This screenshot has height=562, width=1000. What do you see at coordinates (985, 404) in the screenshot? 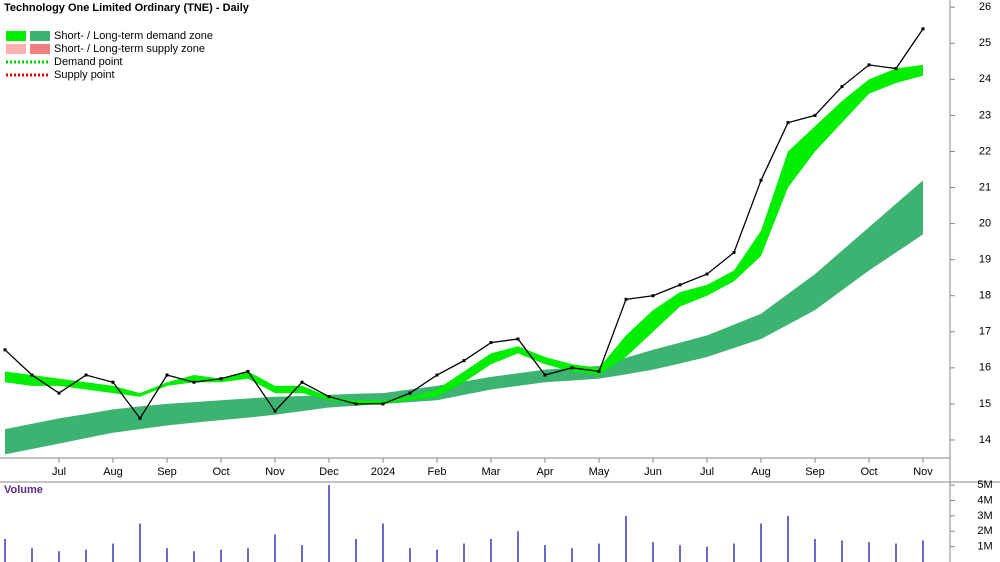
I see `y-tick-label: 15` at bounding box center [985, 404].